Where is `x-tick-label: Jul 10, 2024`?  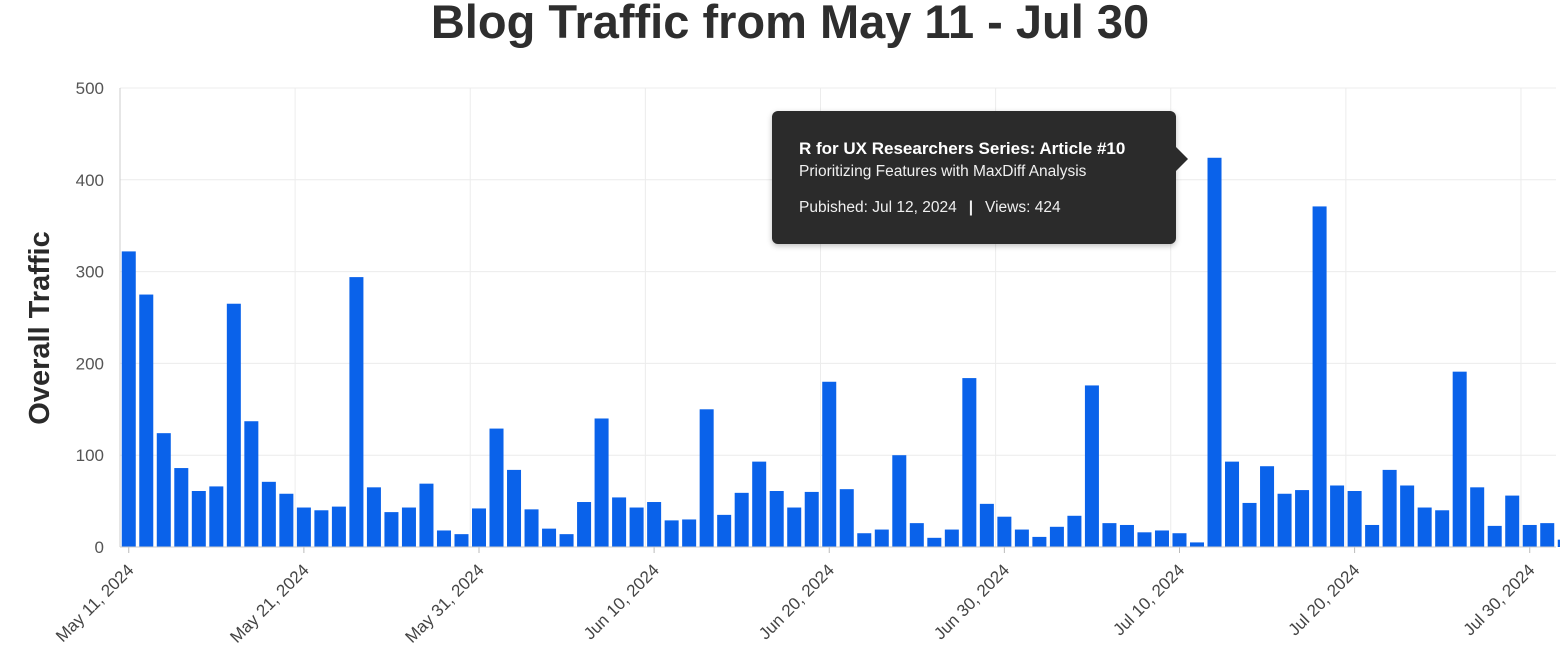 x-tick-label: Jul 10, 2024 is located at coordinates (1148, 599).